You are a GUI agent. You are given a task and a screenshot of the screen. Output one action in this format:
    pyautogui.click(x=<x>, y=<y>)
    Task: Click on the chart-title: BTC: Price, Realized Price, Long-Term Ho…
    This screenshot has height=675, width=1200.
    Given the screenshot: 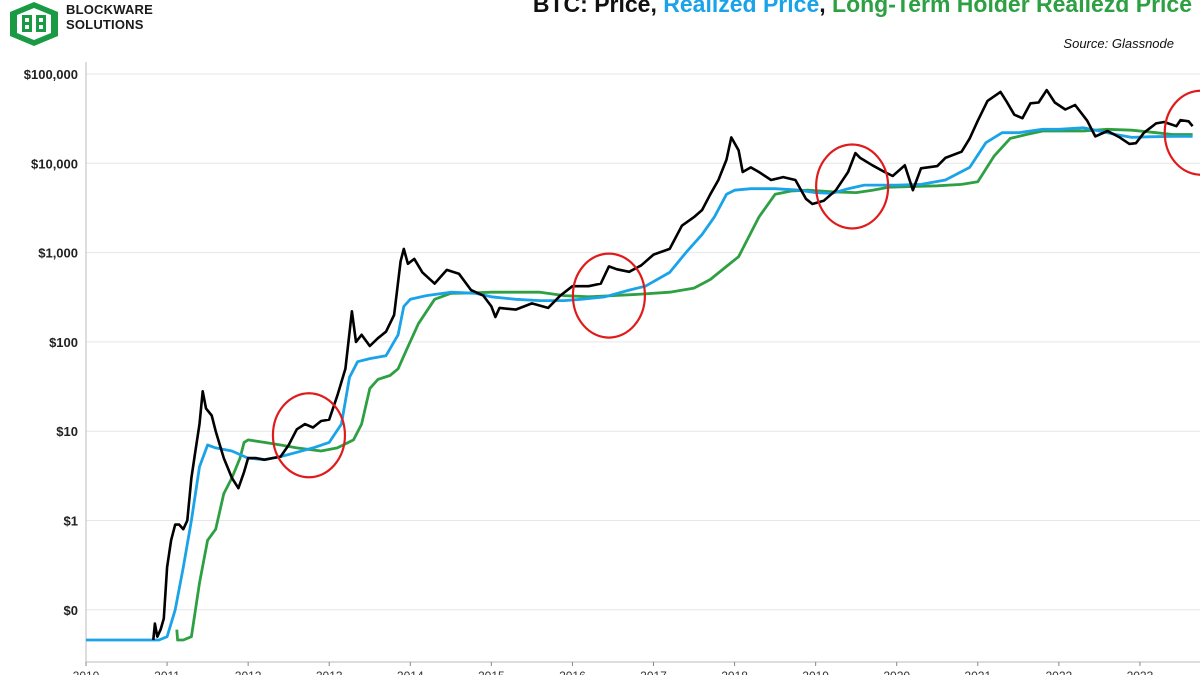 What is the action you would take?
    pyautogui.click(x=862, y=9)
    